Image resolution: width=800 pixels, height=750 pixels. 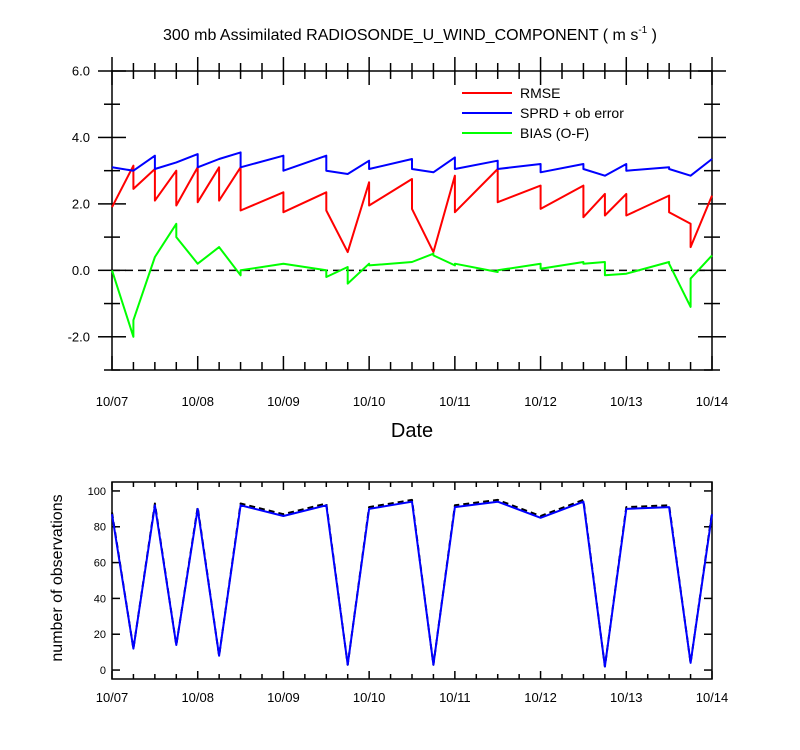 I want to click on chart-title-end: ), so click(x=652, y=35).